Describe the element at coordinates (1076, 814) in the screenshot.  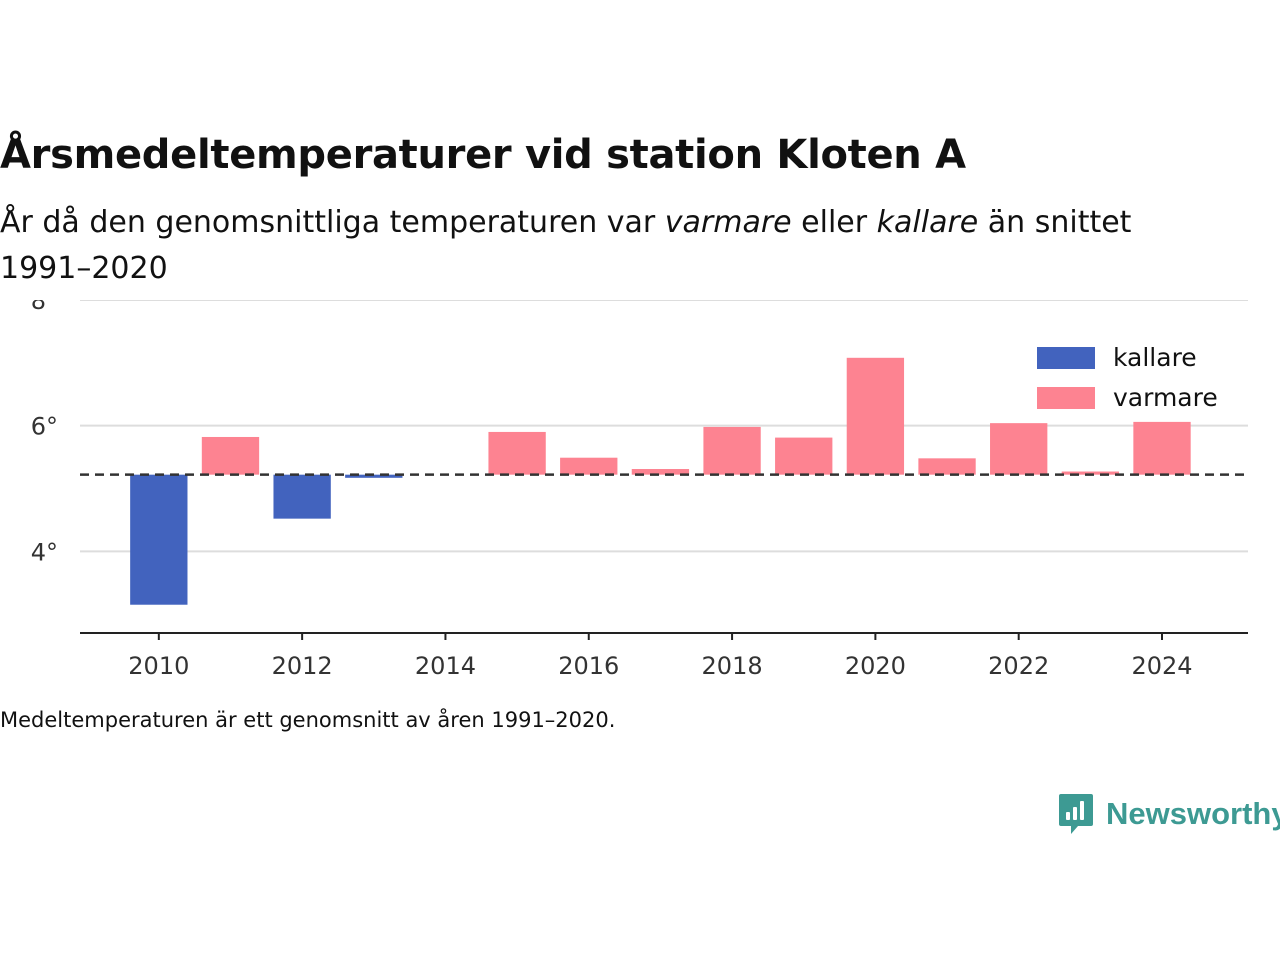
I see `newsworthy-logo-icon` at that location.